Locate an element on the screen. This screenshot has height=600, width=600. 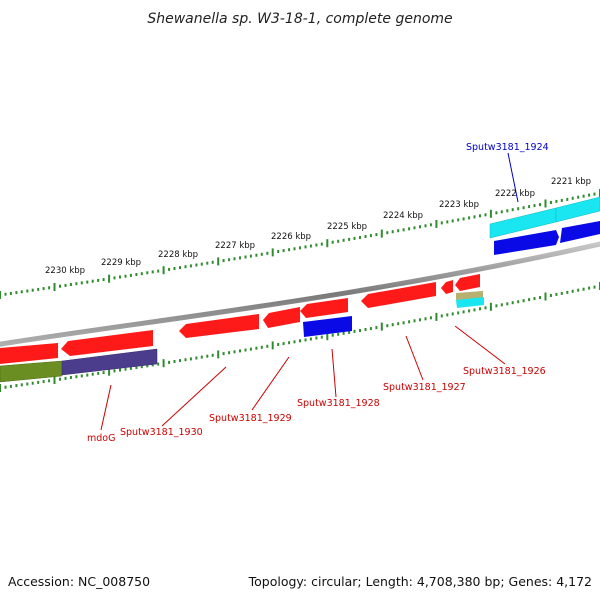
leader-1924 is located at coordinates (513, 177).